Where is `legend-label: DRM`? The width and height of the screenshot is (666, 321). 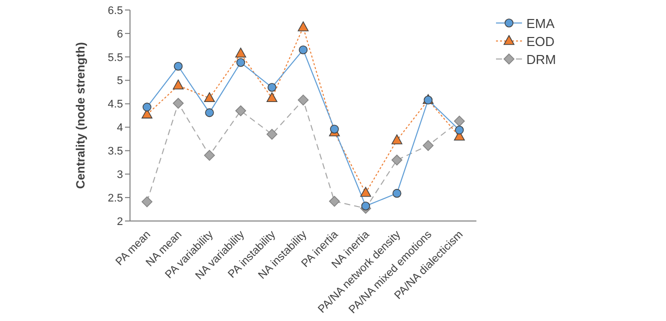 legend-label: DRM is located at coordinates (541, 59).